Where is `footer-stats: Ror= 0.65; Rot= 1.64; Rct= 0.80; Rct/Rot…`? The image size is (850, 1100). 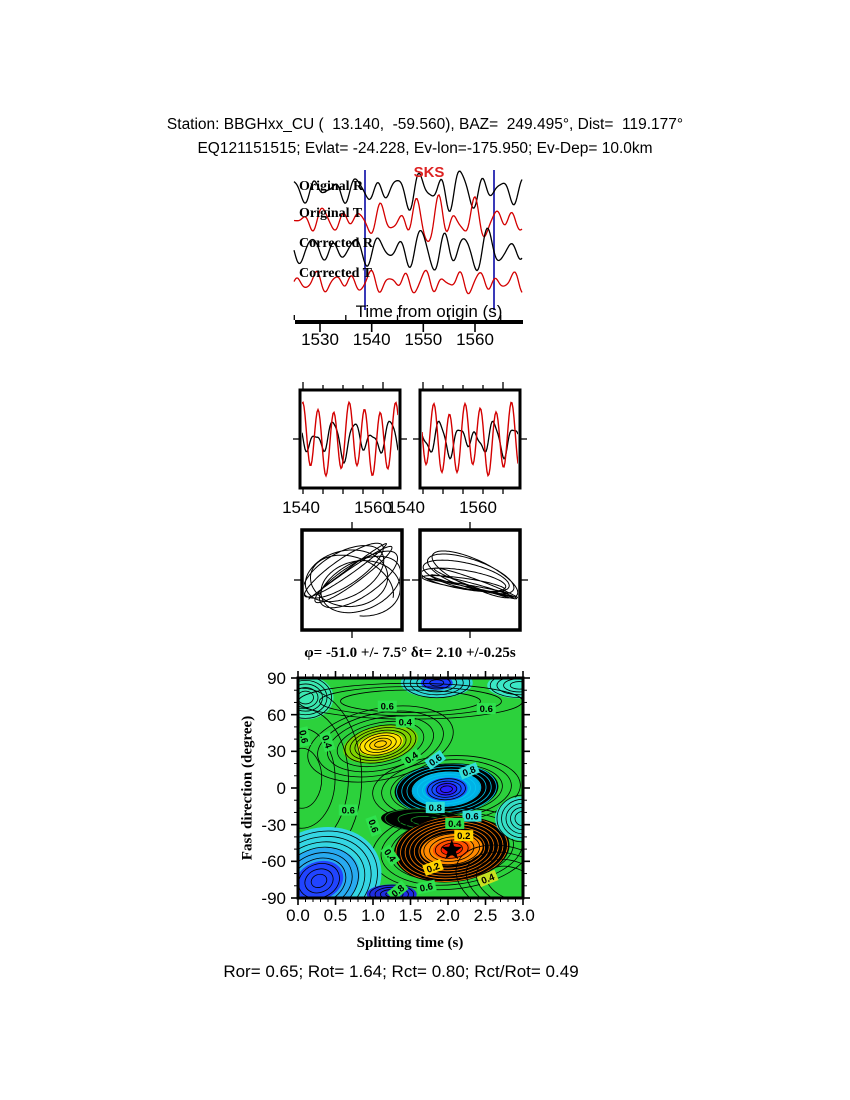
footer-stats: Ror= 0.65; Rot= 1.64; Rct= 0.80; Rct/Rot… is located at coordinates (401, 971).